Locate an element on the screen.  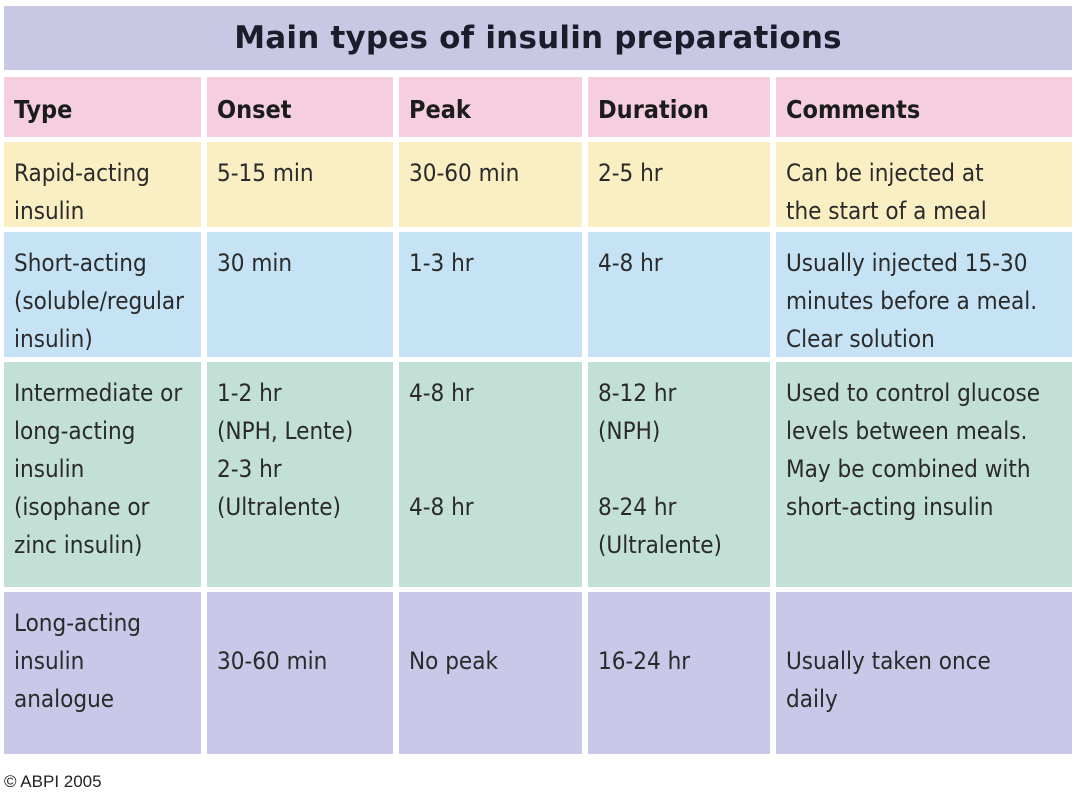
table-title: Main types of insulin preparations is located at coordinates (538, 38).